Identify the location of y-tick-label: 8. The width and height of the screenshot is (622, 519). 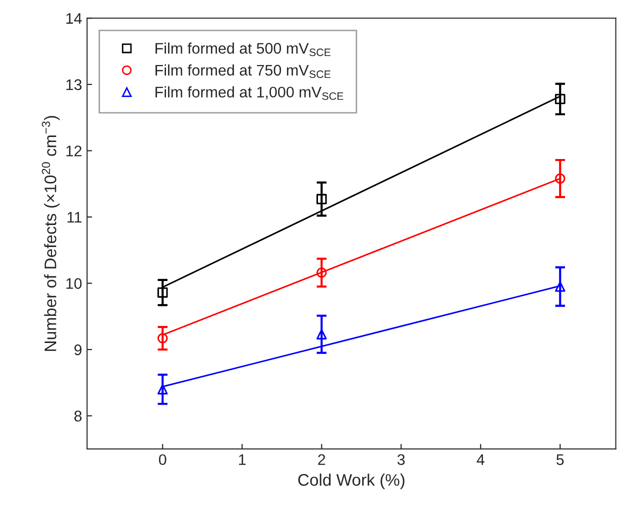
(78, 416).